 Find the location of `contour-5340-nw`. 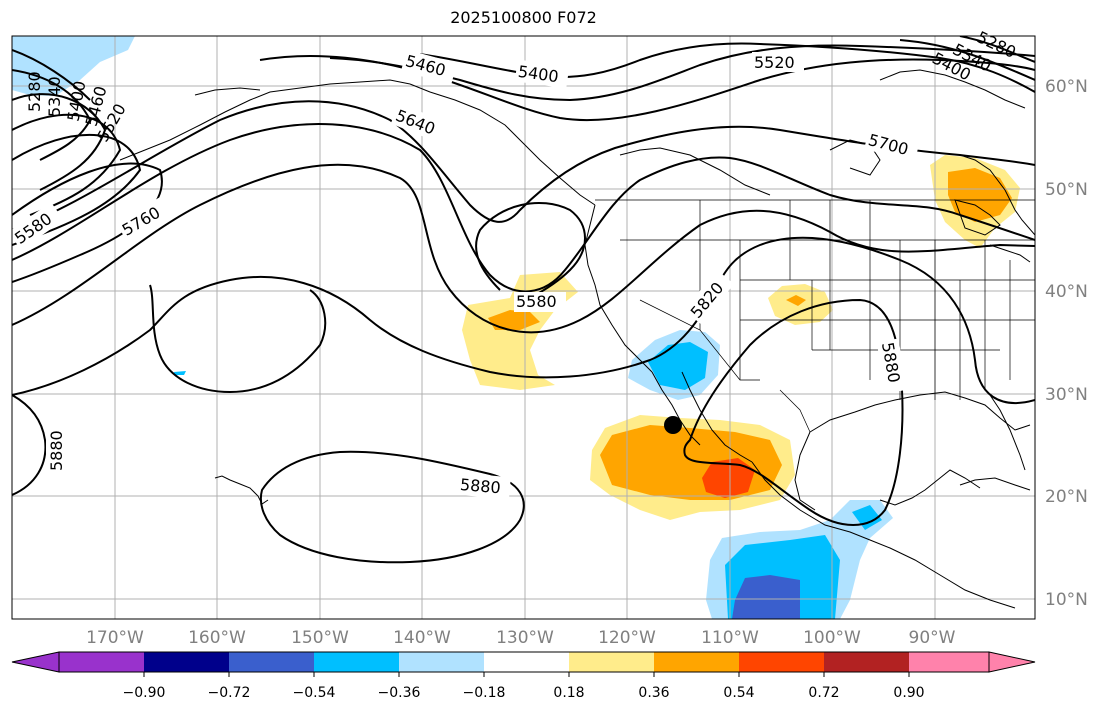

contour-5340-nw is located at coordinates (52, 115).